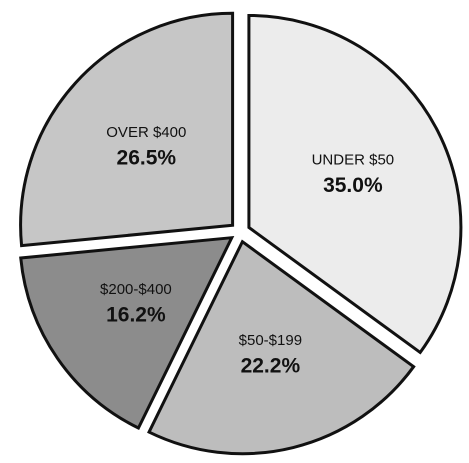  Describe the element at coordinates (353, 160) in the screenshot. I see `slice-label: UNDER $50` at that location.